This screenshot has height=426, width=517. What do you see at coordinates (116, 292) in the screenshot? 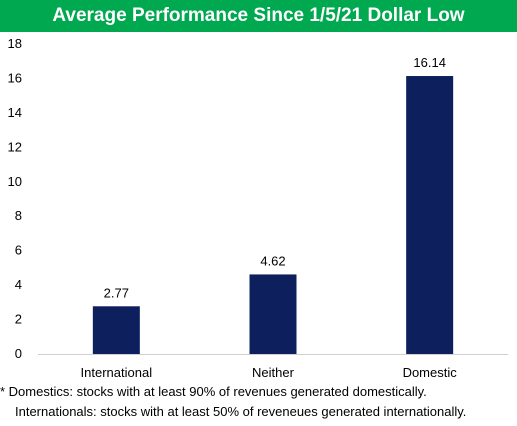
I see `data-label-international: 2.77` at bounding box center [116, 292].